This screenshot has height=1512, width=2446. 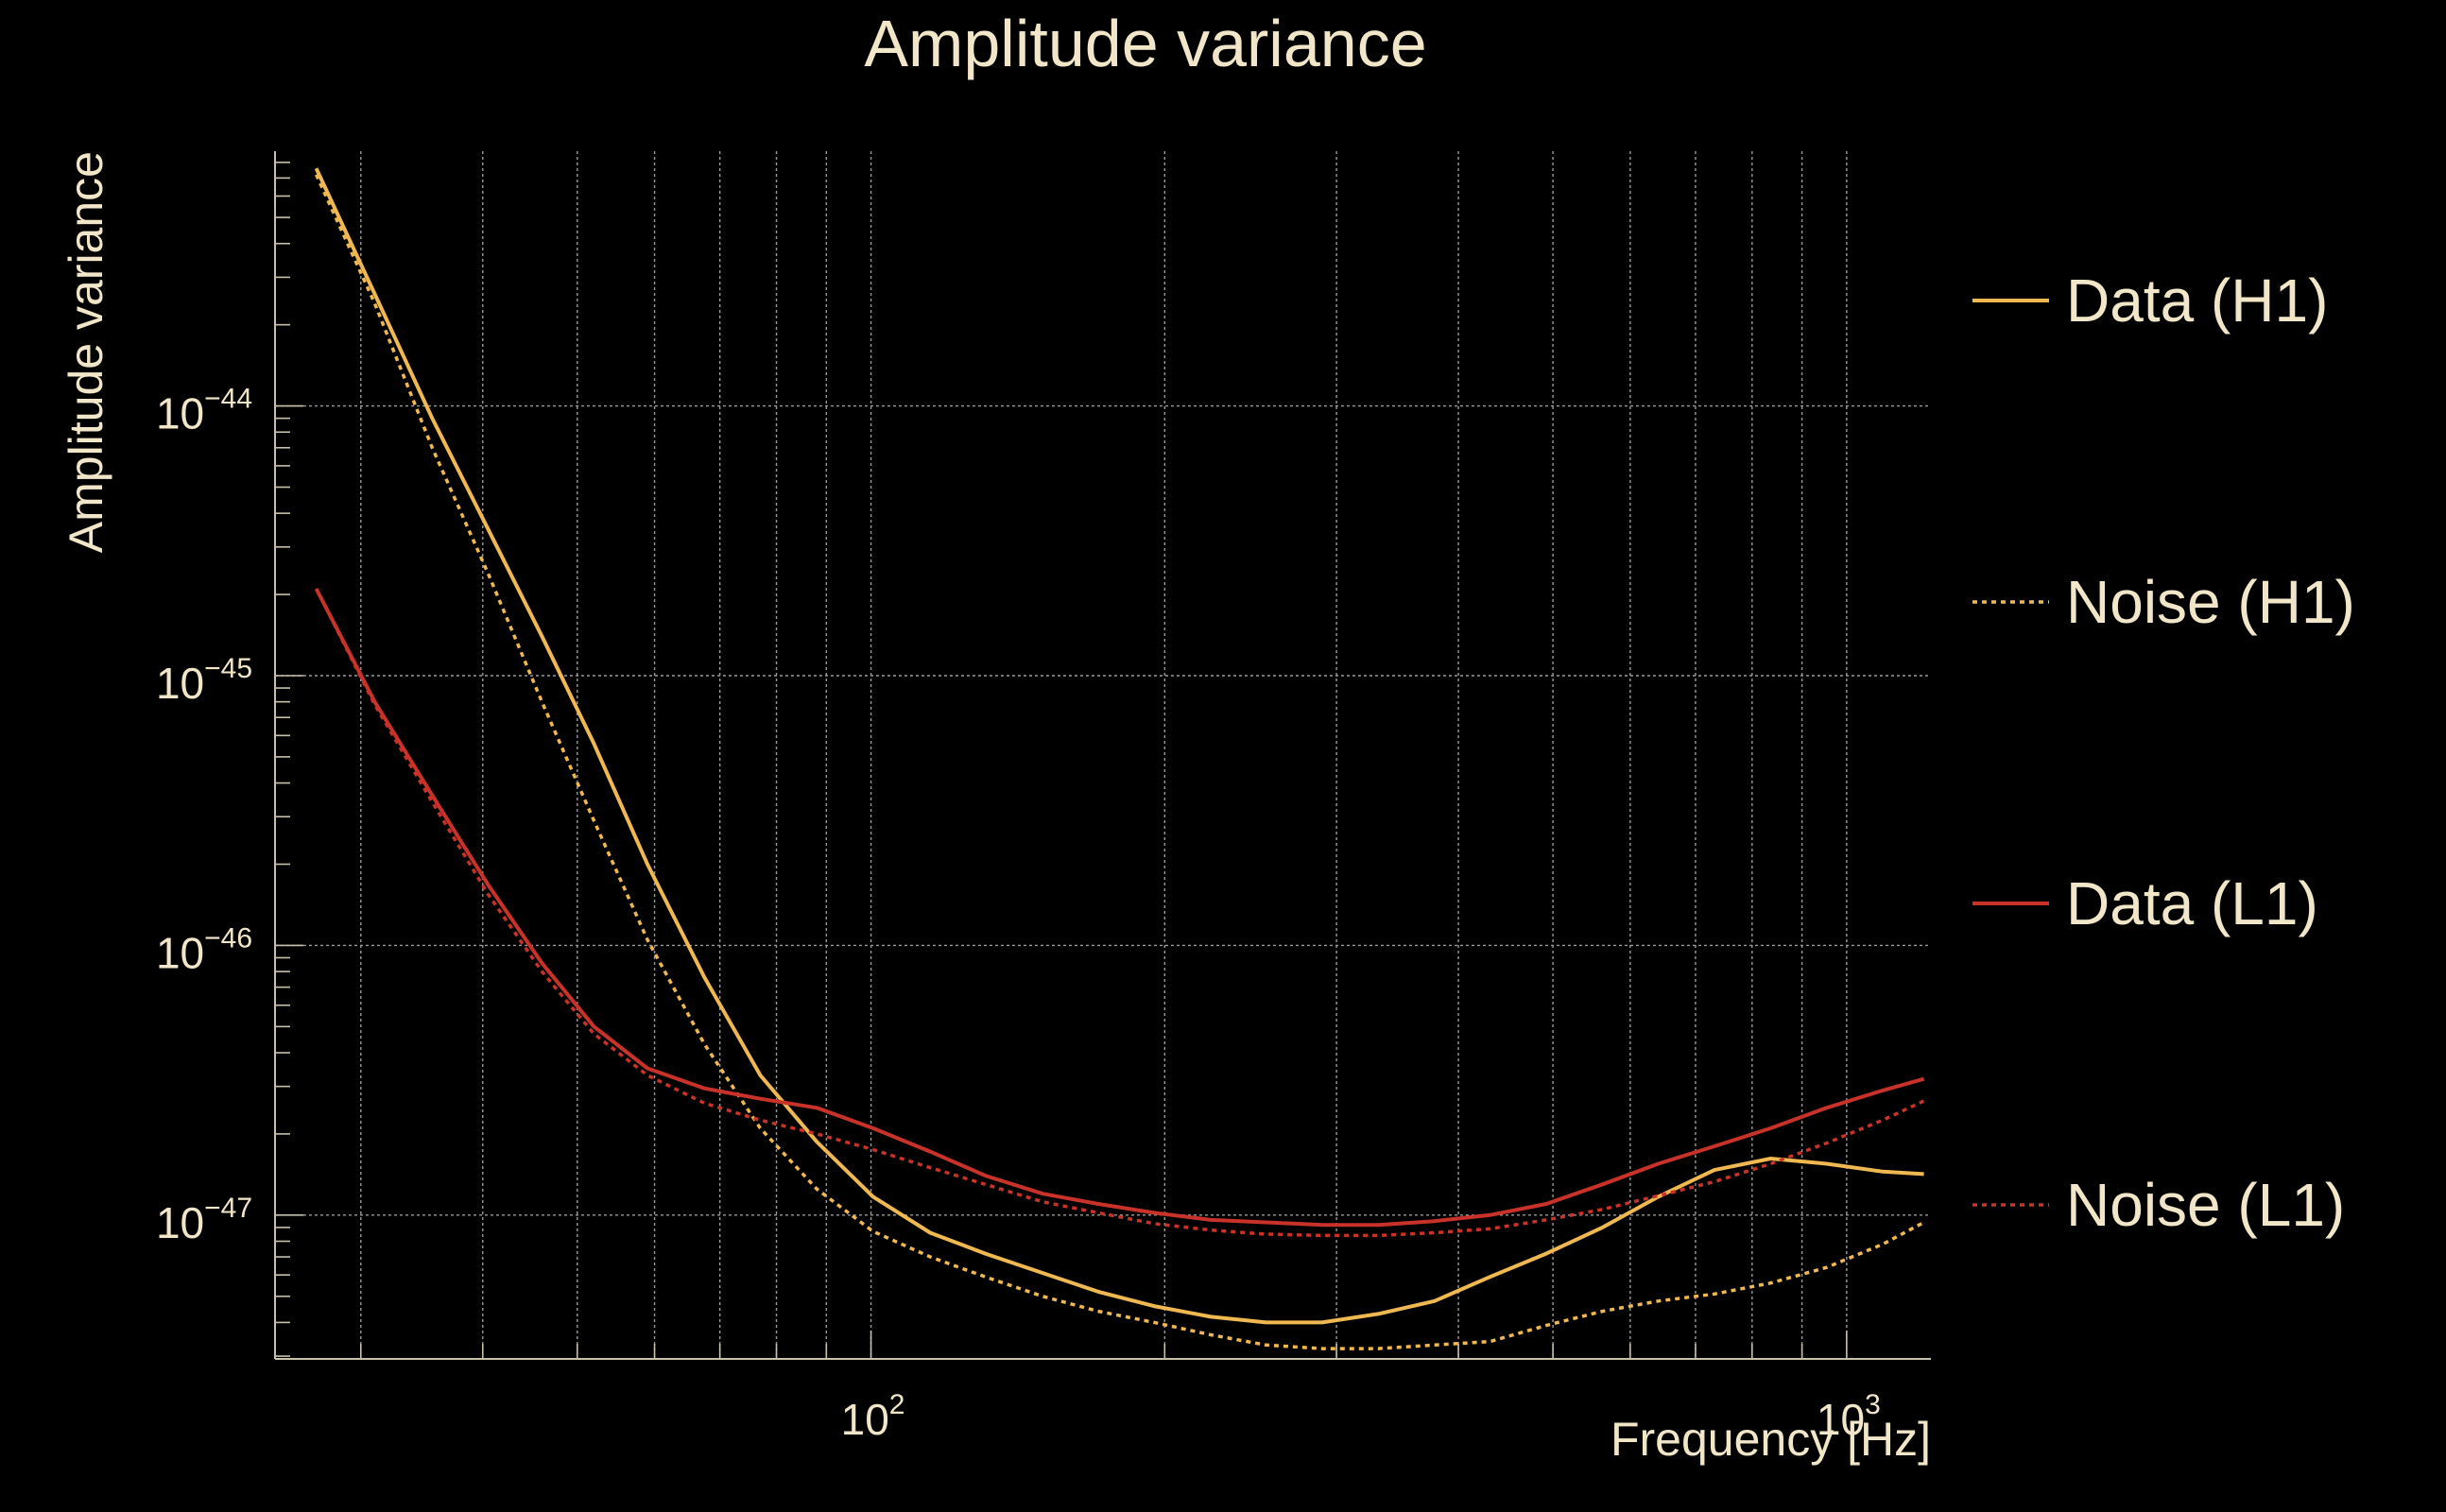 I want to click on y-tick-label: 10−45, so click(x=204, y=680).